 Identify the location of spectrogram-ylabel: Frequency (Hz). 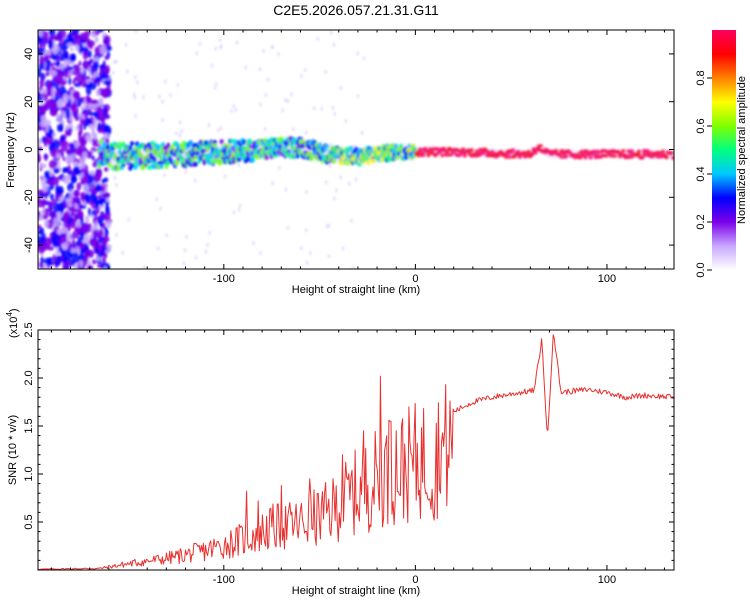
(11, 150).